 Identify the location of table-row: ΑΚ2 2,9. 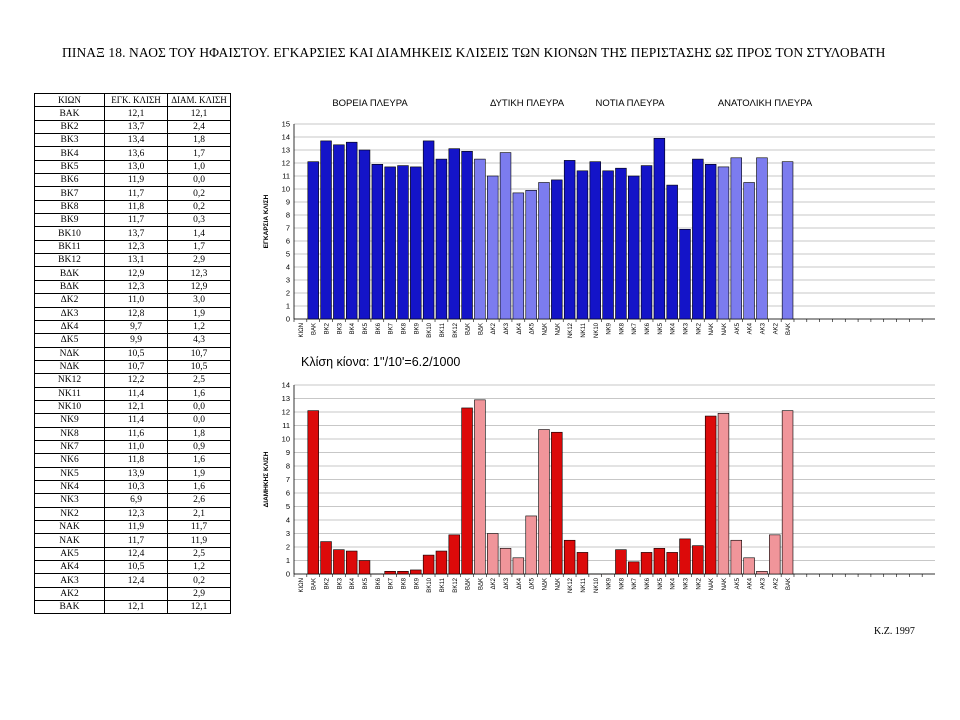
(132, 594).